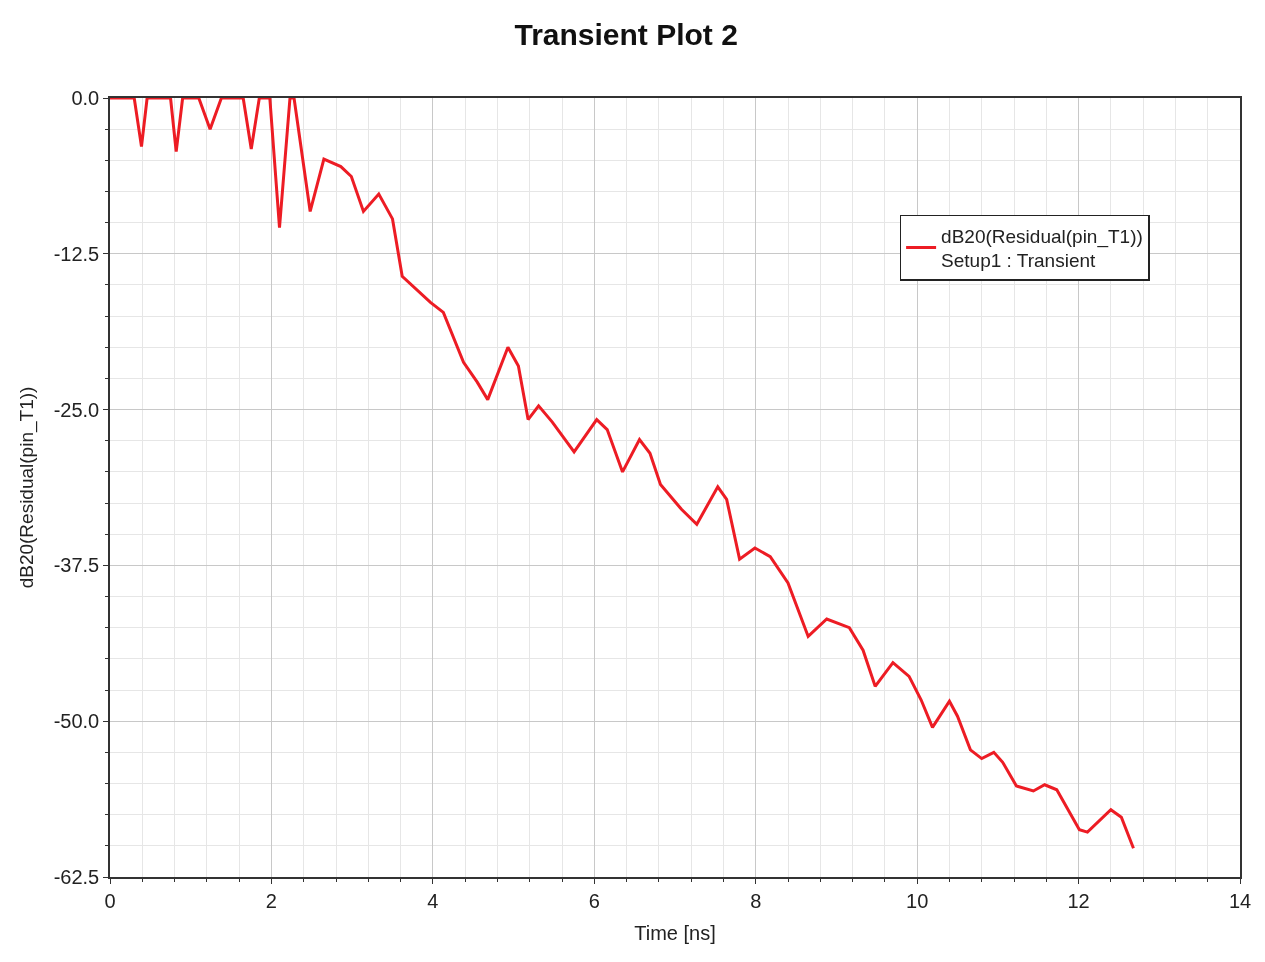  Describe the element at coordinates (271, 900) in the screenshot. I see `x-tick-label: 2` at that location.